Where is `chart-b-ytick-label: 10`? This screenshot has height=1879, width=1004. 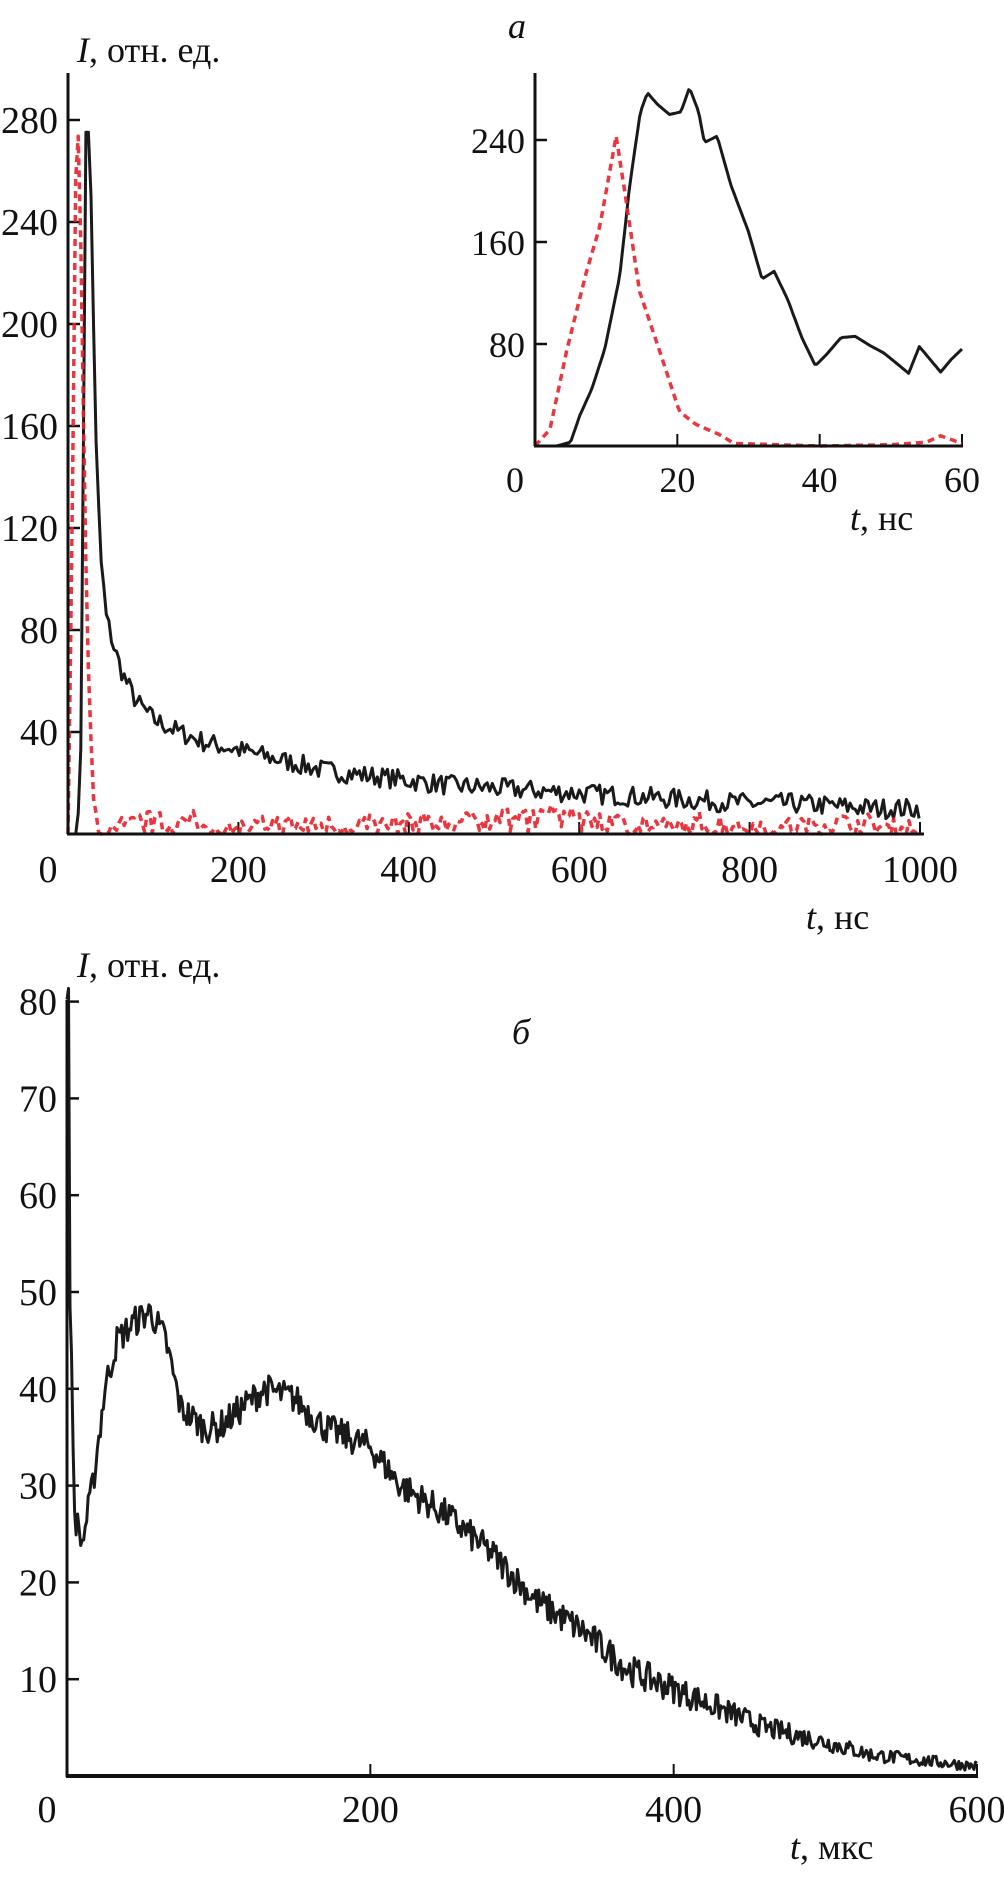
chart-b-ytick-label: 10 is located at coordinates (38, 1680).